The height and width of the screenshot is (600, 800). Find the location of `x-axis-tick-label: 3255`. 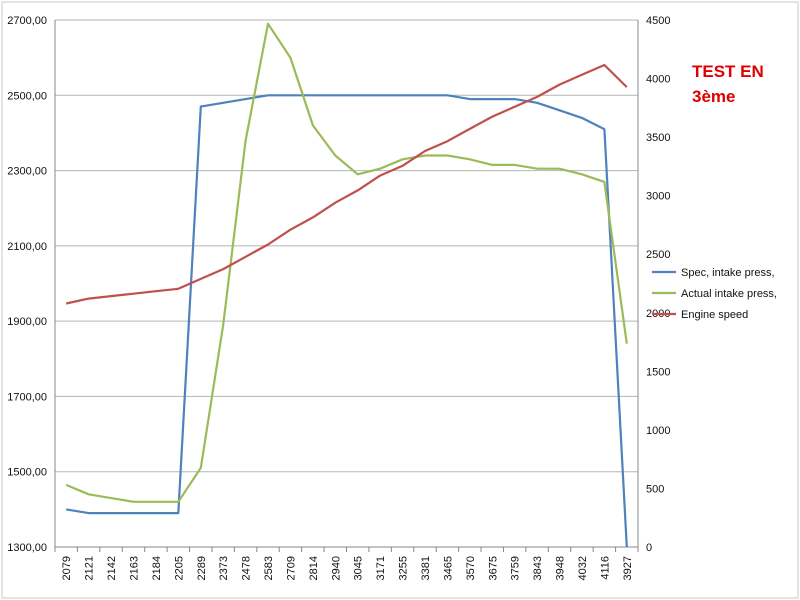

x-axis-tick-label: 3255 is located at coordinates (404, 568).